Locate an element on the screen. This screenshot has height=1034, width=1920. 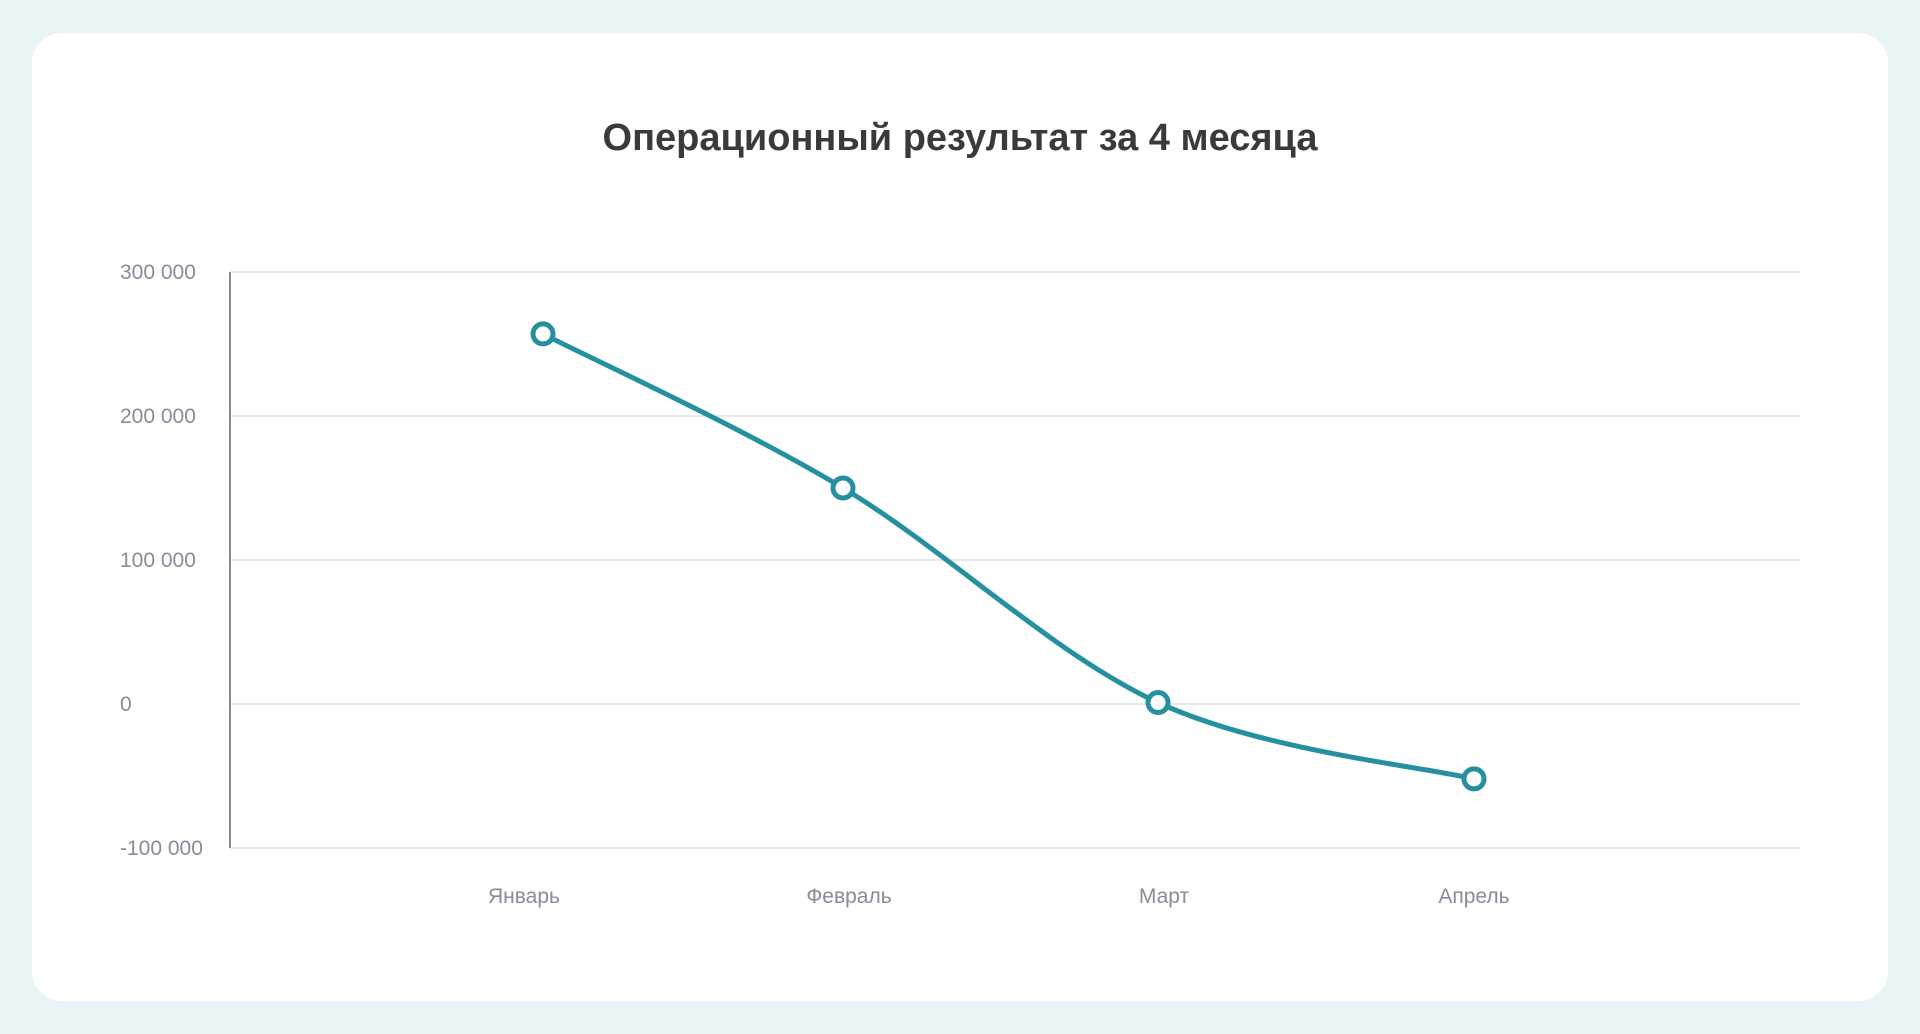
y-axis-tick-labels: 300 000 200 000 100 000 0 -100 000 is located at coordinates (161, 560).